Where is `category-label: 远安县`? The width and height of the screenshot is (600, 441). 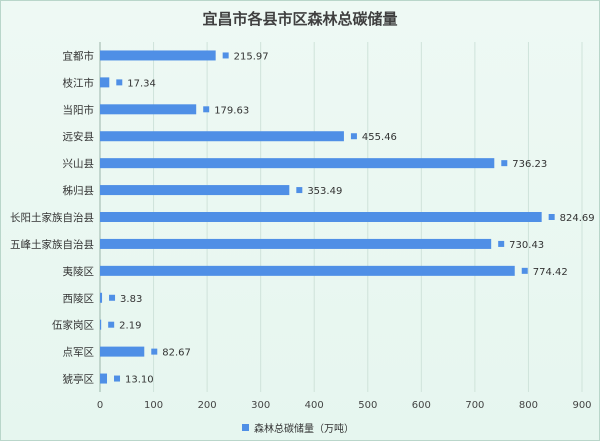
category-label: 远安县 is located at coordinates (79, 136).